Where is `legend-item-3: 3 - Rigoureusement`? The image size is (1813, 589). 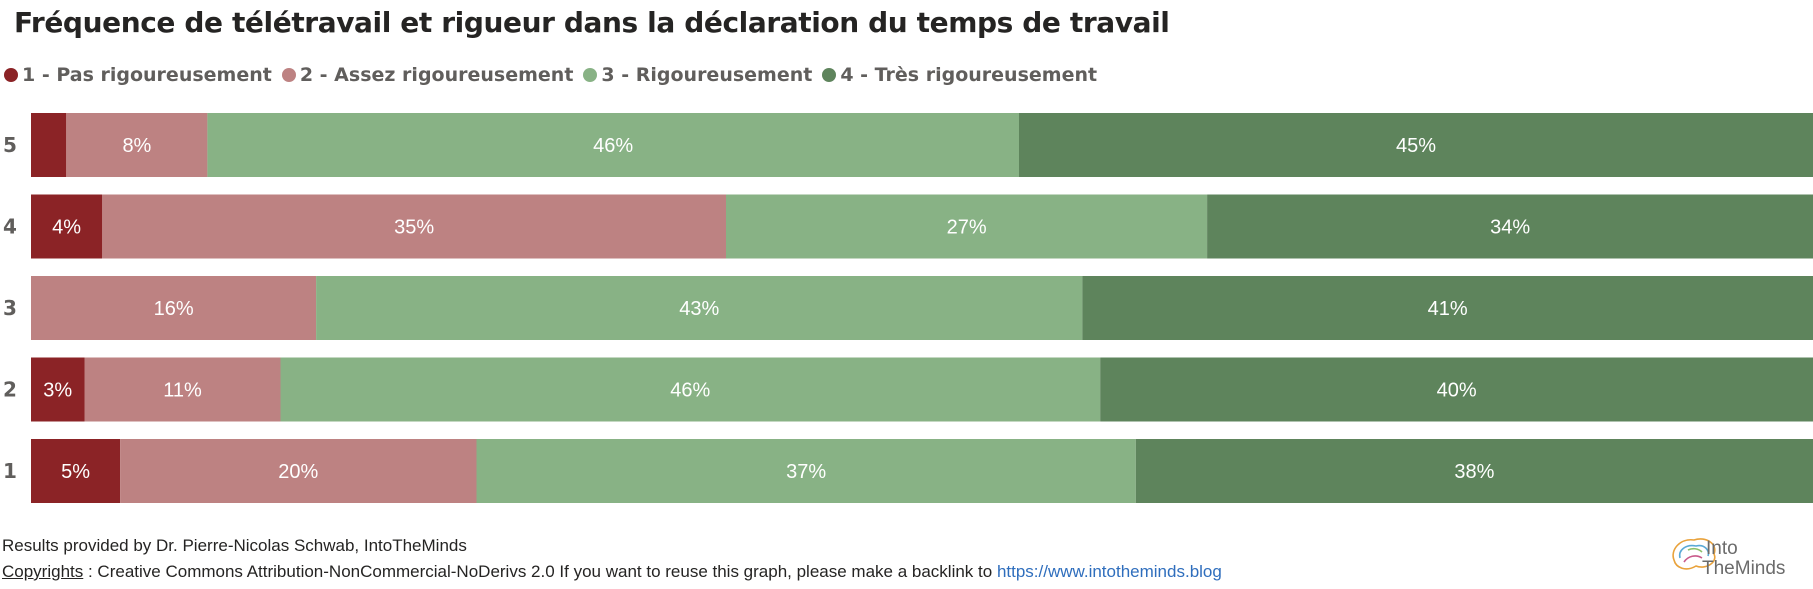
legend-item-3: 3 - Rigoureusement is located at coordinates (697, 75).